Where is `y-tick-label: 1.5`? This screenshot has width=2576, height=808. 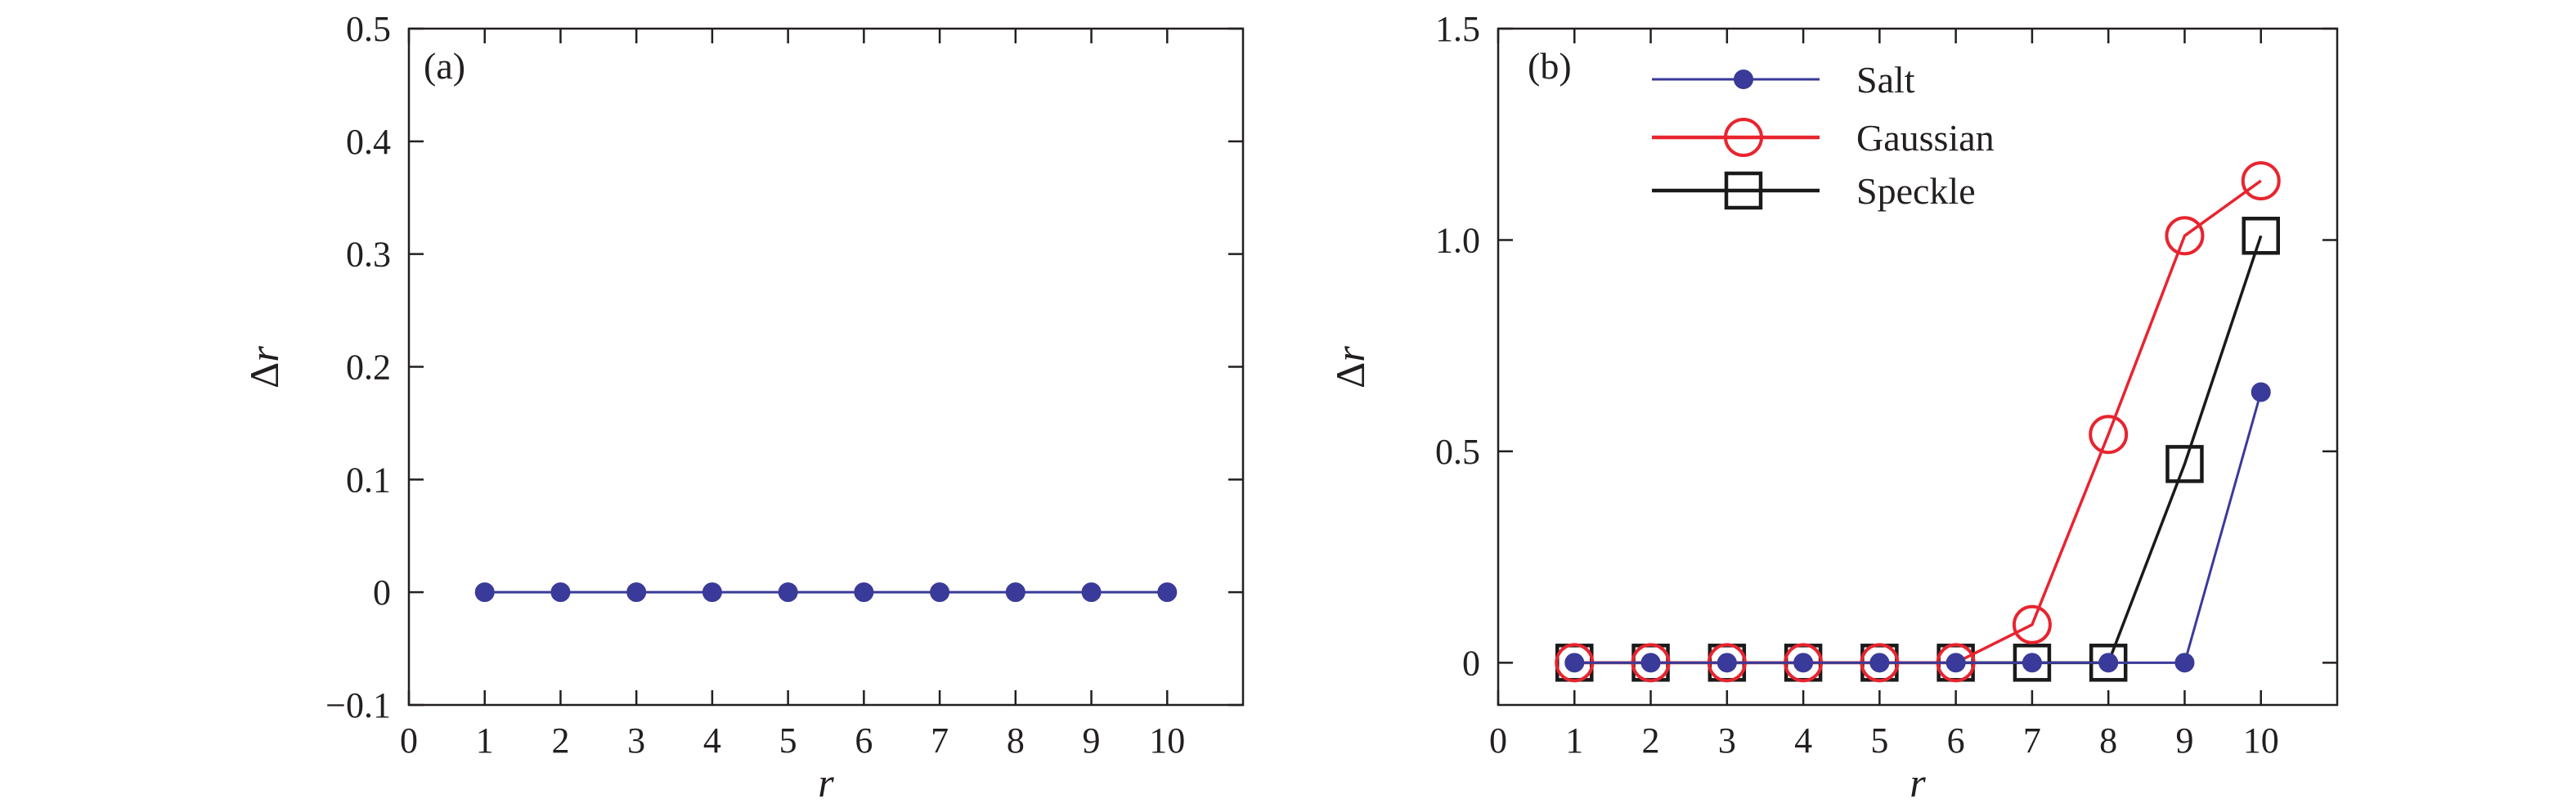
y-tick-label: 1.5 is located at coordinates (1458, 29).